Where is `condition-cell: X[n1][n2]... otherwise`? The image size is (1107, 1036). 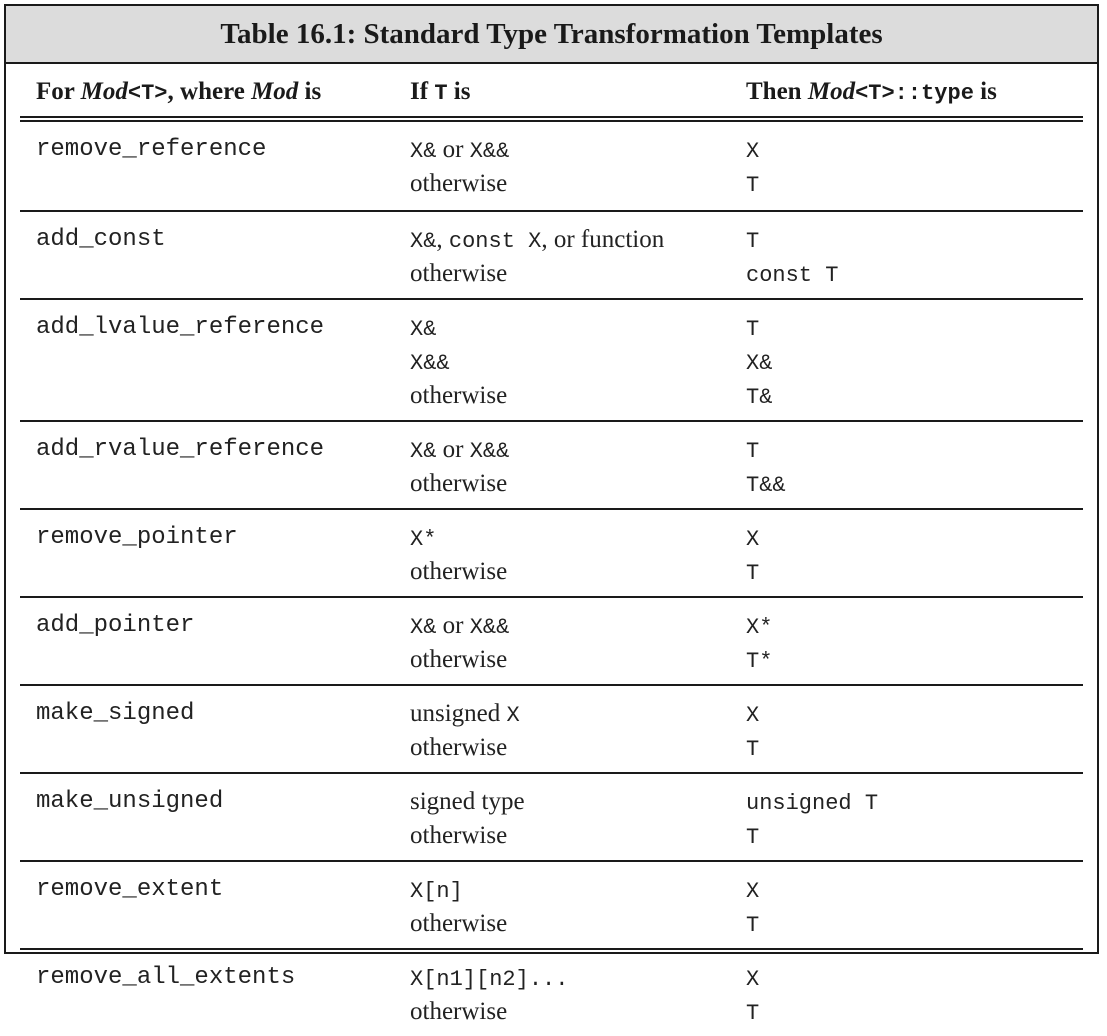 condition-cell: X[n1][n2]... otherwise is located at coordinates (489, 995).